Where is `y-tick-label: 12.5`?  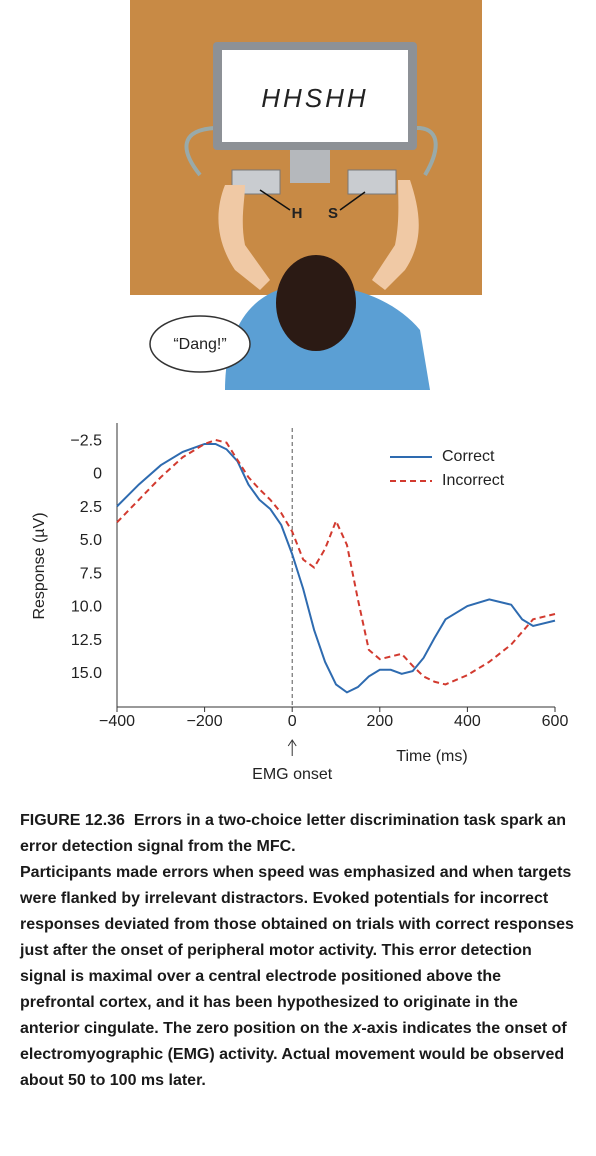
y-tick-label: 12.5 is located at coordinates (86, 640).